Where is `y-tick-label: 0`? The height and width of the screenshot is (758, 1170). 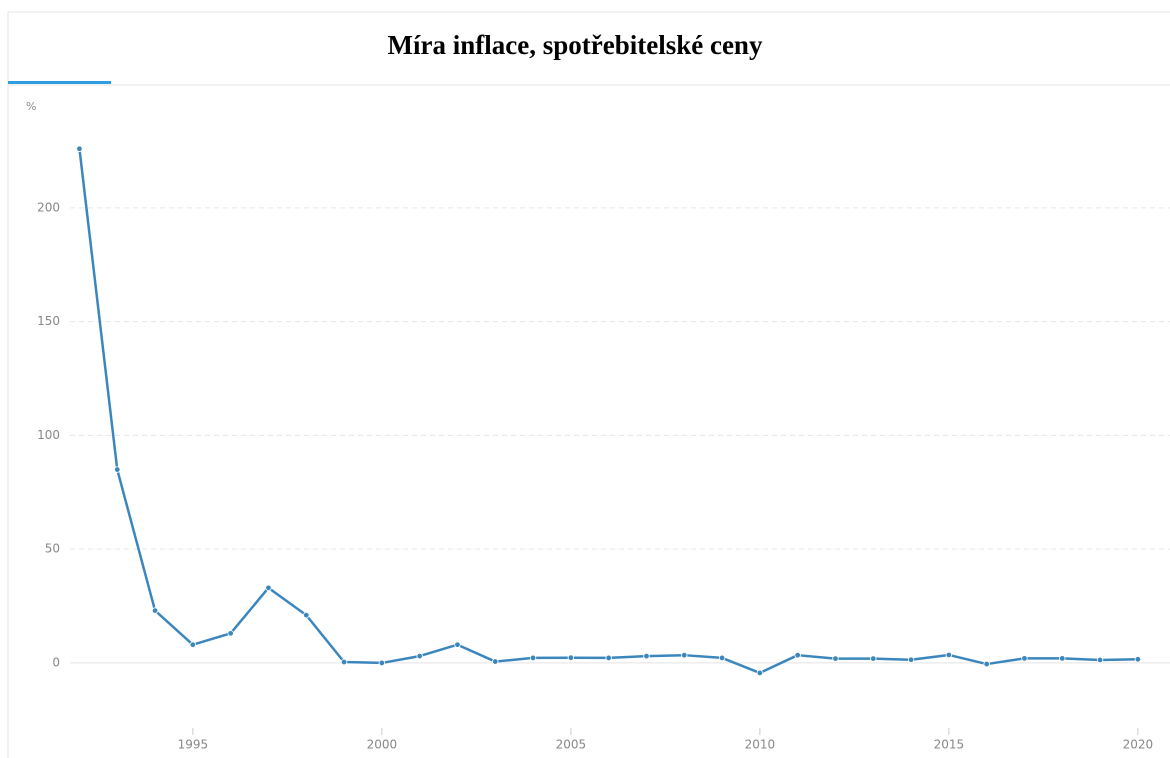 y-tick-label: 0 is located at coordinates (56, 662).